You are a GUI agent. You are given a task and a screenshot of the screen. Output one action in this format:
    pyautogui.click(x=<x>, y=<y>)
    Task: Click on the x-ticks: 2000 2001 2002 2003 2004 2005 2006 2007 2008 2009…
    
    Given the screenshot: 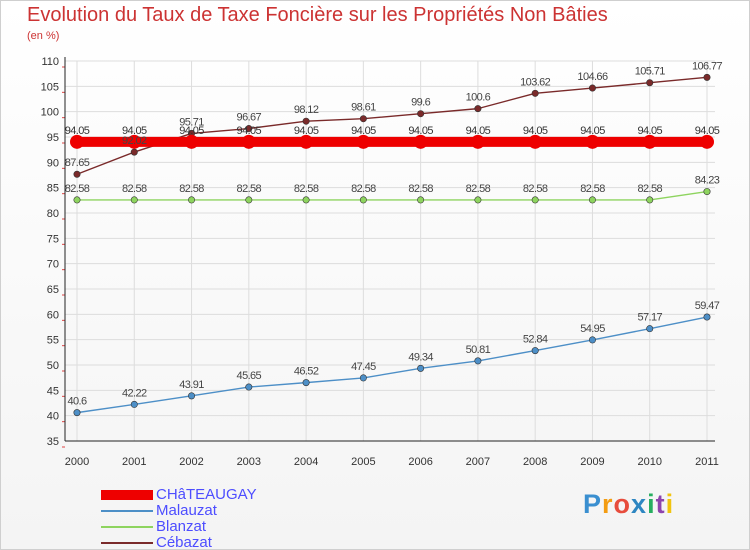 What is the action you would take?
    pyautogui.click(x=392, y=462)
    